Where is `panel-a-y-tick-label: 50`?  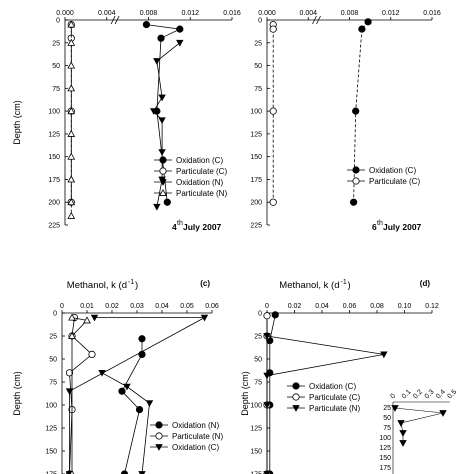
panel-a-y-tick-label: 50 is located at coordinates (56, 66).